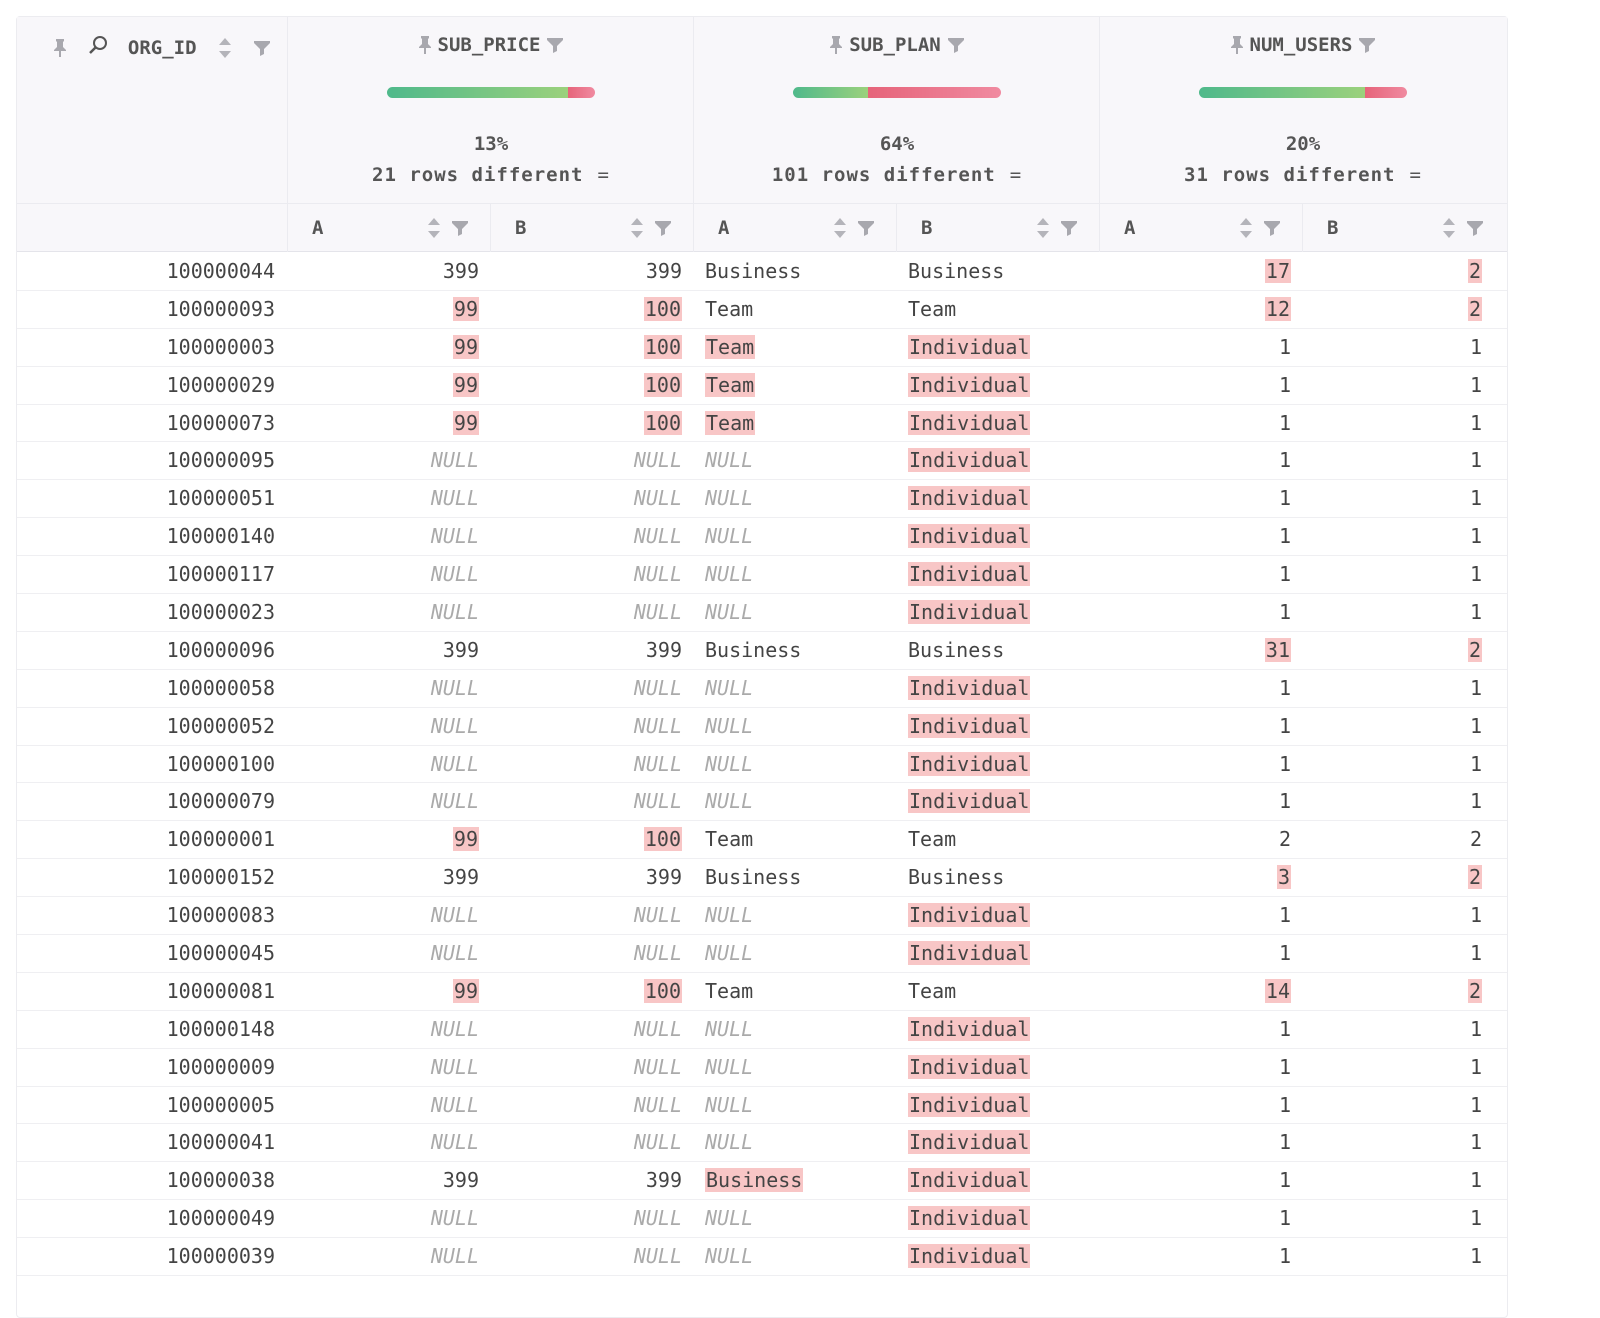 The image size is (1600, 1318). Describe the element at coordinates (762, 461) in the screenshot. I see `table-row: 100000095 NULL NULL NULL Individual 1 1` at that location.